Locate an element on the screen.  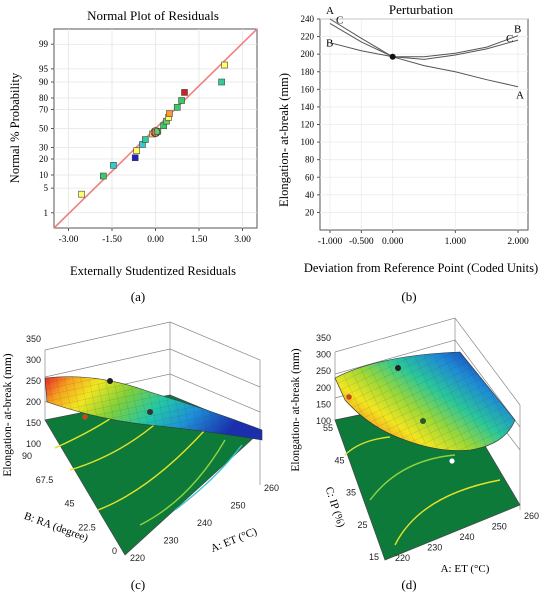
tick-label: 25 is located at coordinates (362, 525).